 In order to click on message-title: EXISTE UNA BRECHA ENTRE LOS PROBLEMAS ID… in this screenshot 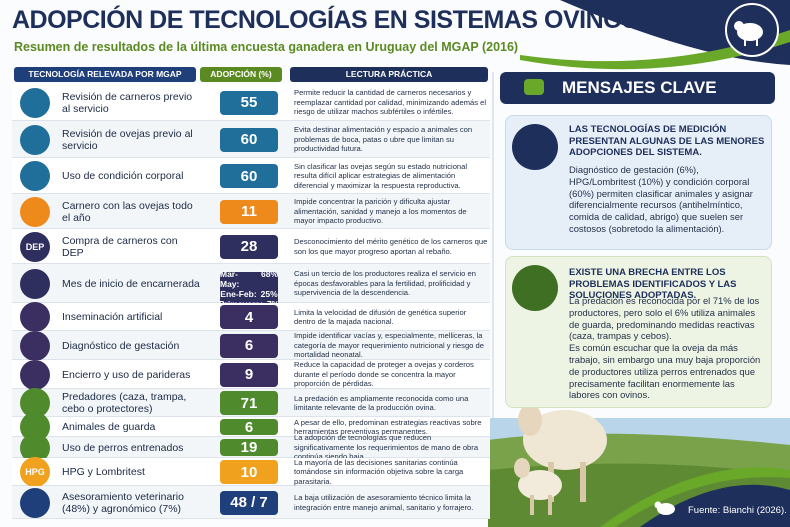, I will do `click(653, 284)`.